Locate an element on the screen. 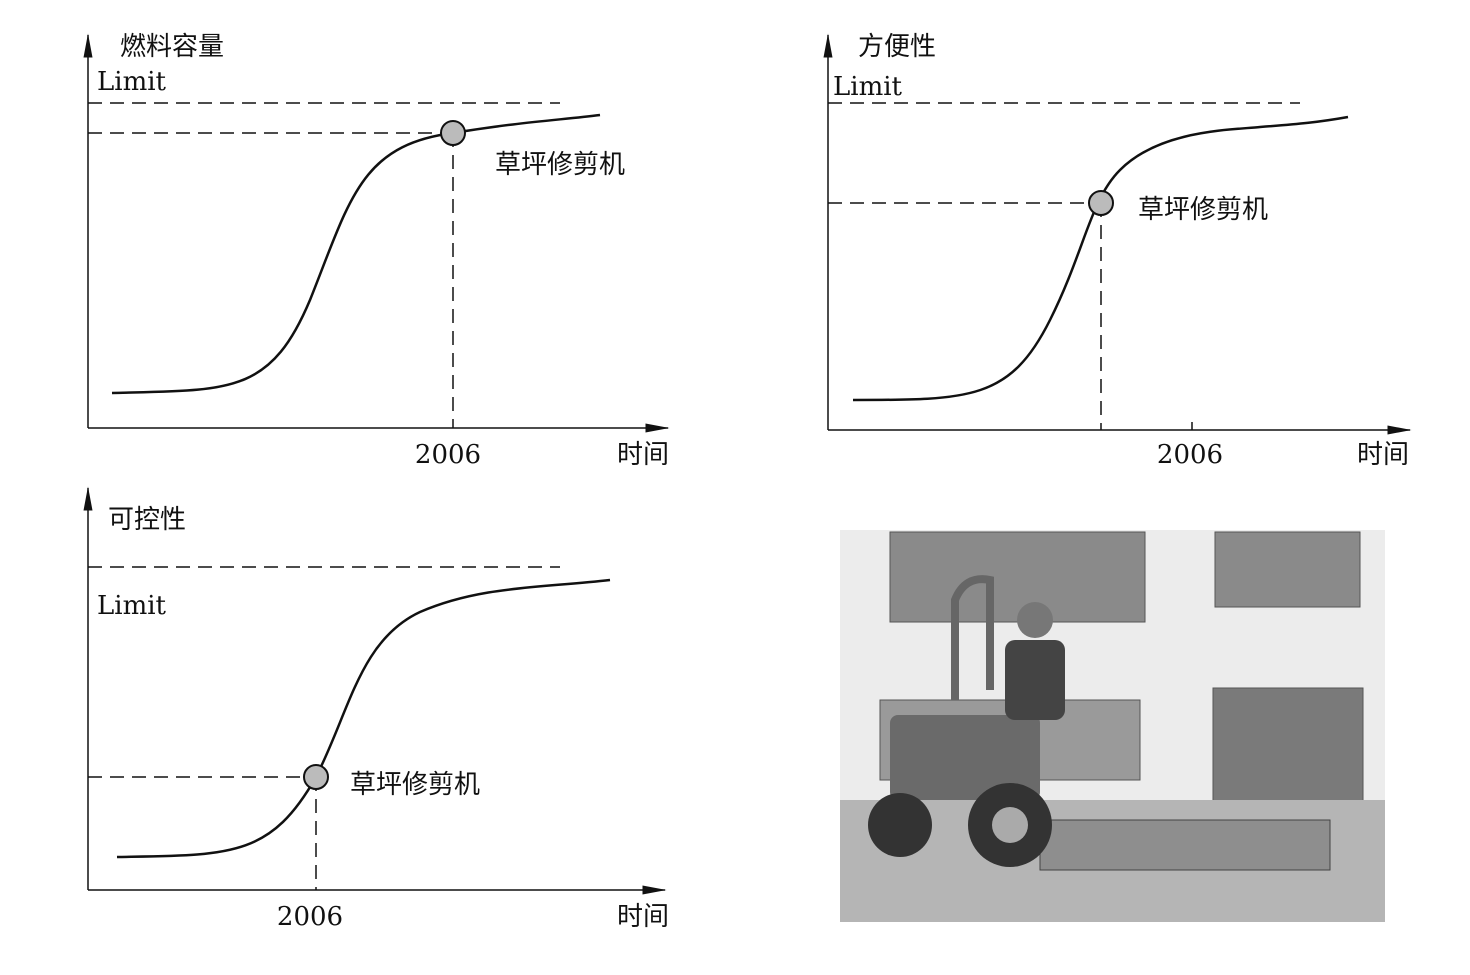 The height and width of the screenshot is (975, 1470). mower-deck is located at coordinates (1185, 845).